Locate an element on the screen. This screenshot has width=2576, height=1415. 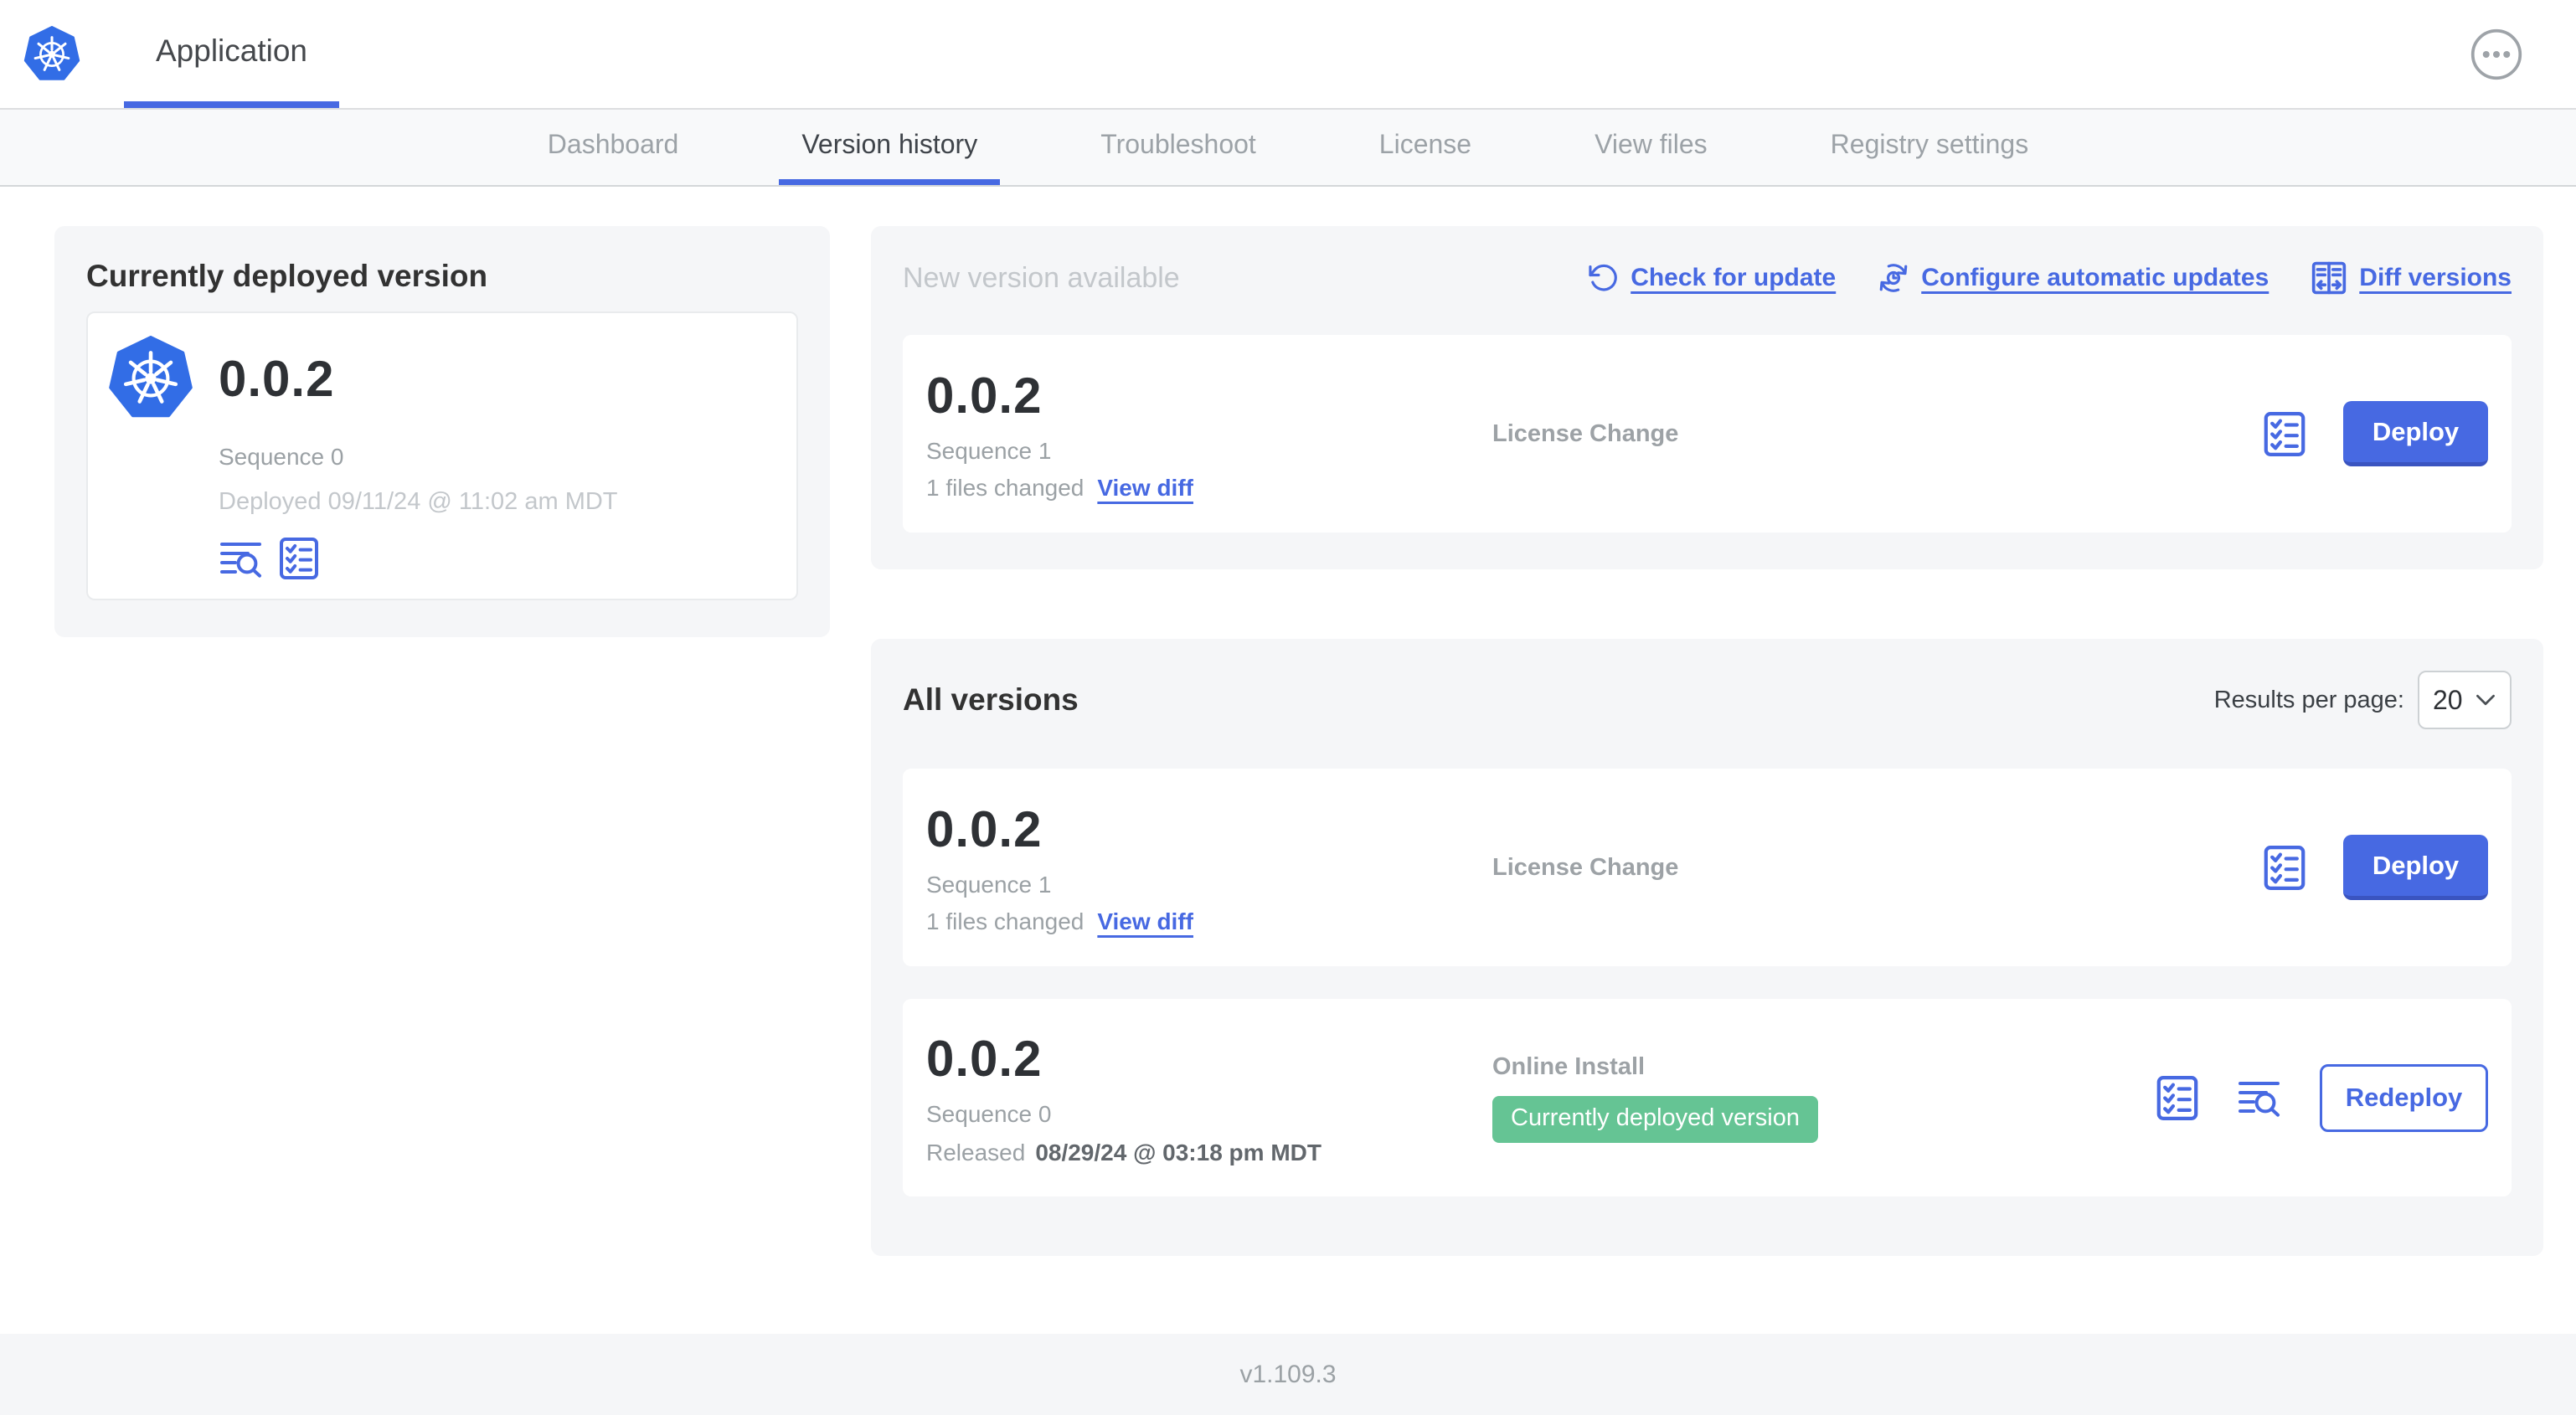
deployed-version-number: 0.0.2 is located at coordinates (277, 378).